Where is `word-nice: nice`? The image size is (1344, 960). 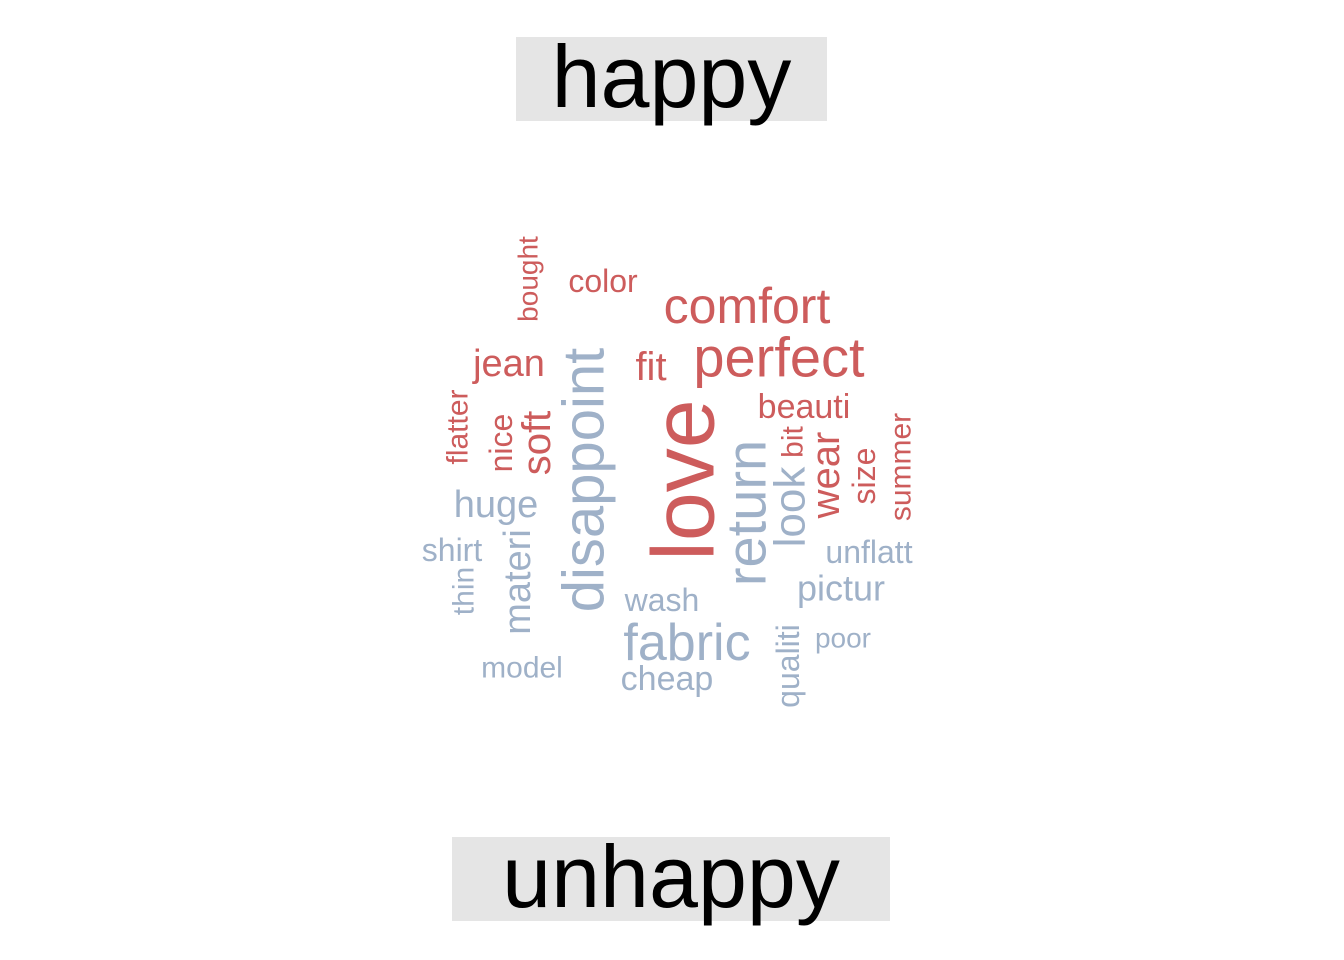 word-nice: nice is located at coordinates (501, 443).